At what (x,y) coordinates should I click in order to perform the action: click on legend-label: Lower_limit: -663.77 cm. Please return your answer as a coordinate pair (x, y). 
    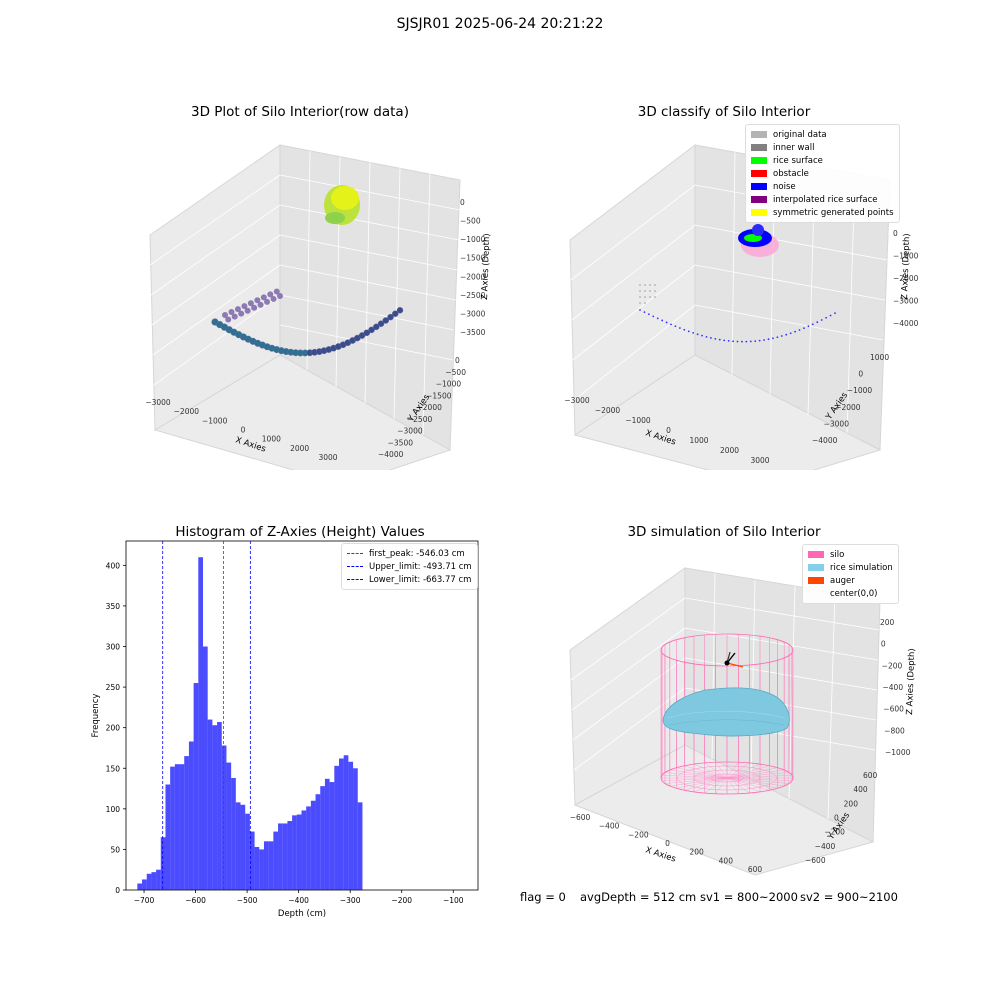
    Looking at the image, I should click on (420, 579).